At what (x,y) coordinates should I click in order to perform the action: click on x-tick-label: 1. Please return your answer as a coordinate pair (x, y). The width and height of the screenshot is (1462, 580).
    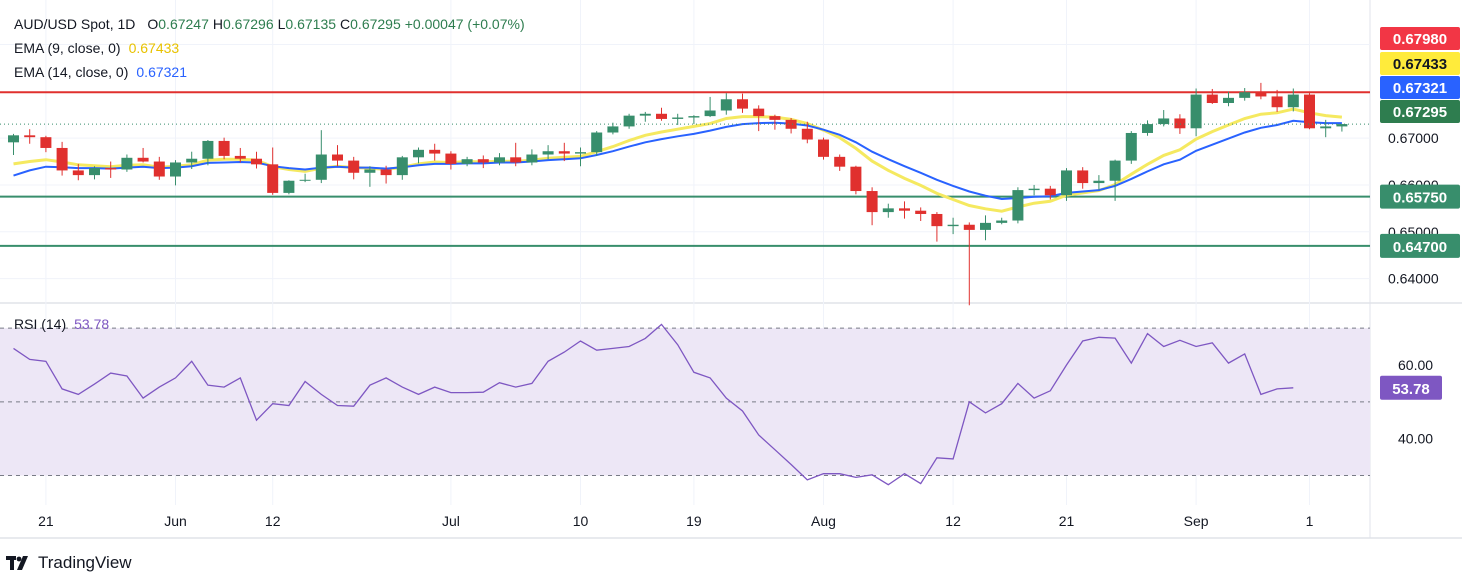
    Looking at the image, I should click on (1310, 521).